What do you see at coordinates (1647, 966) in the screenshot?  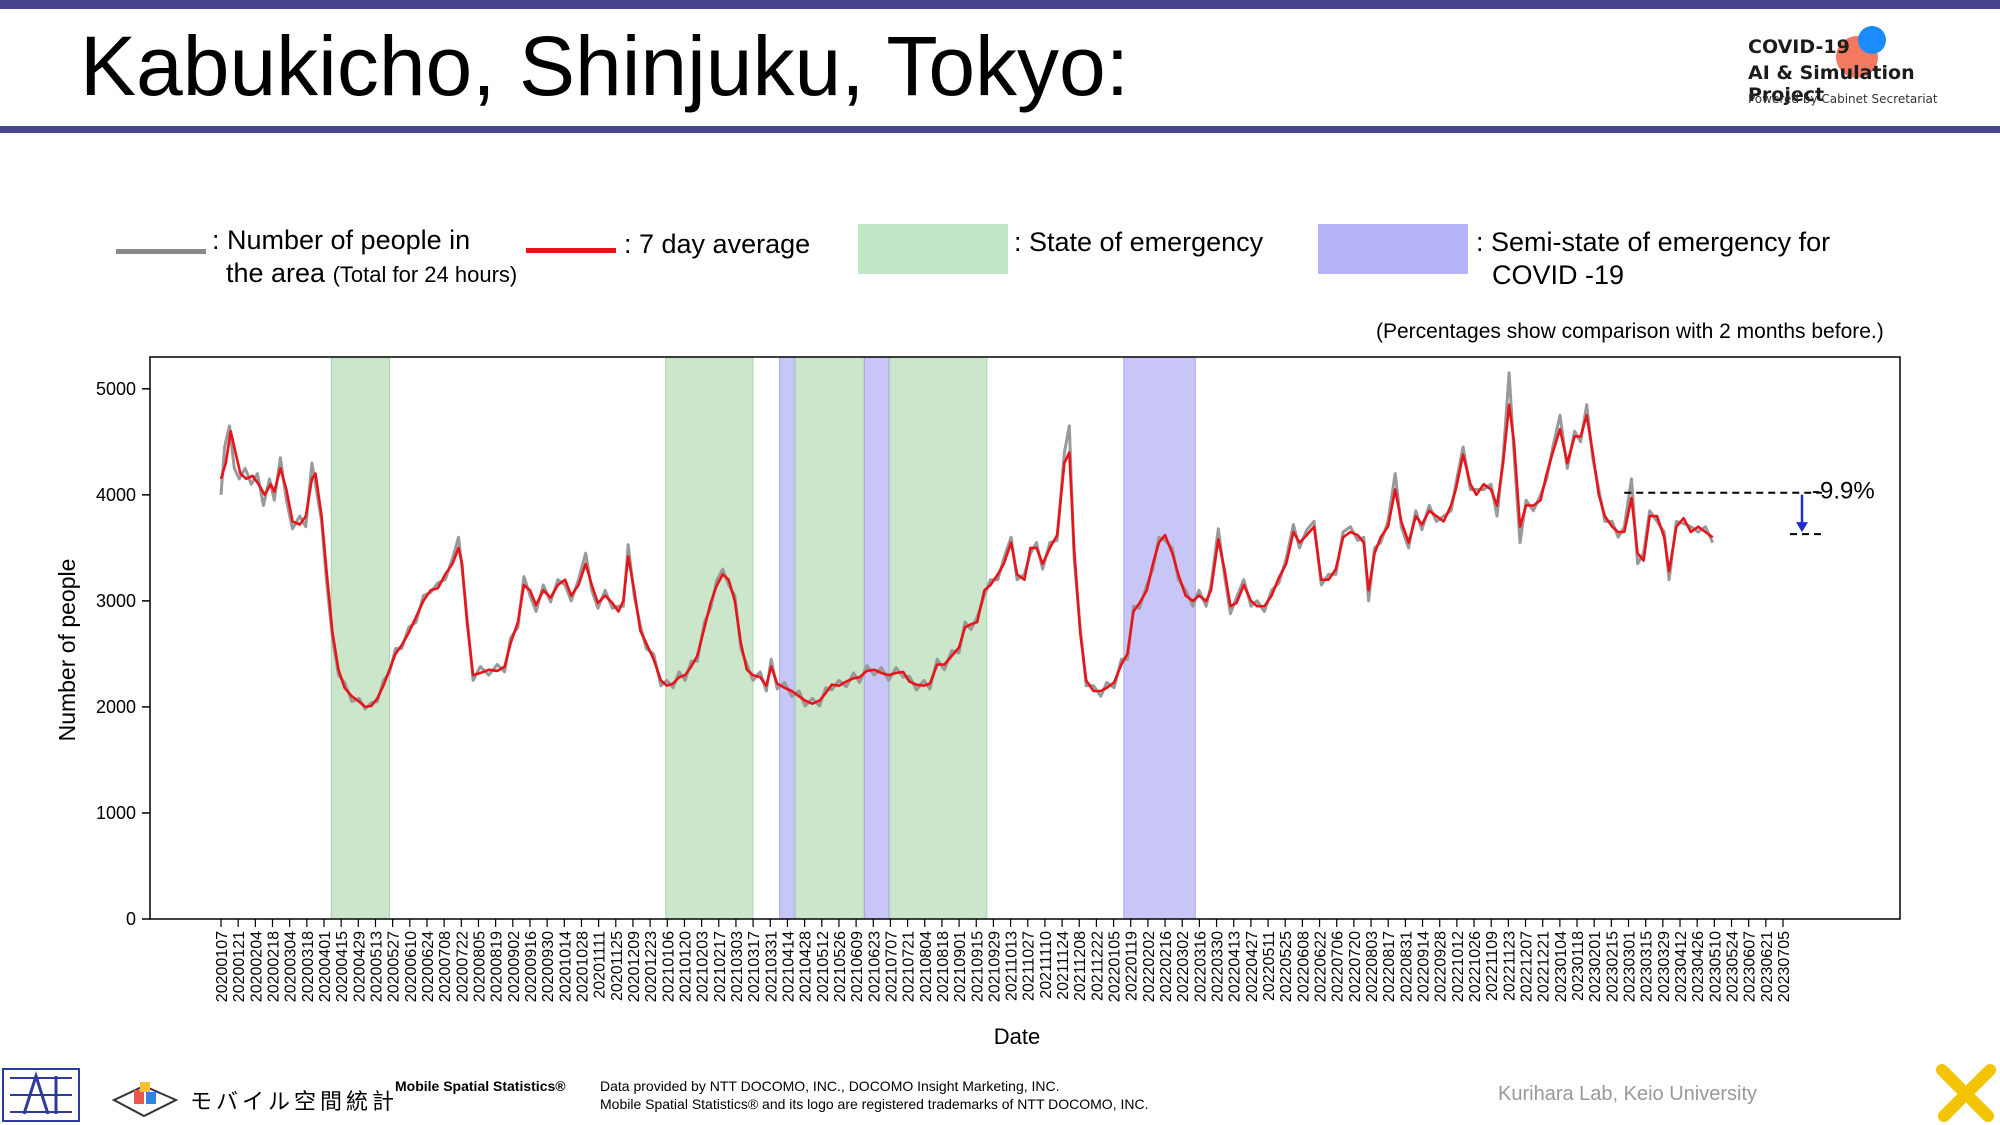 I see `x-tick-label: 20230315` at bounding box center [1647, 966].